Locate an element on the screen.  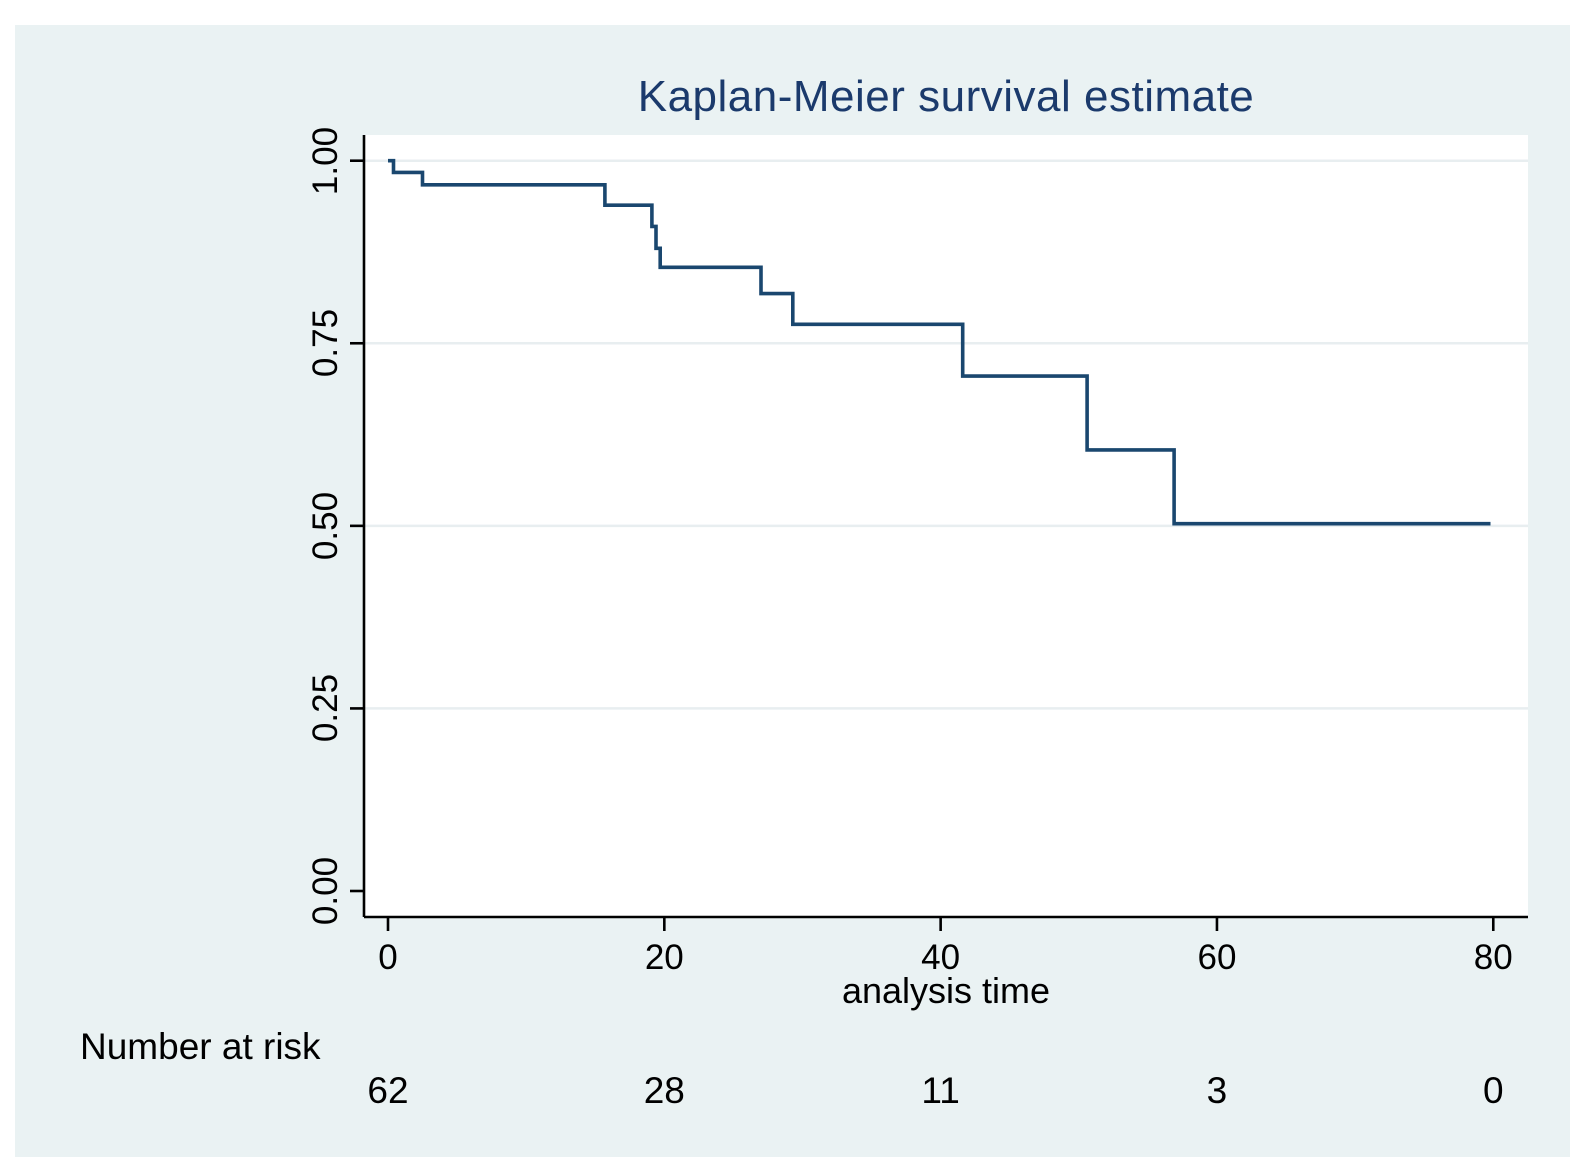
risk-count: 0 is located at coordinates (1493, 1090).